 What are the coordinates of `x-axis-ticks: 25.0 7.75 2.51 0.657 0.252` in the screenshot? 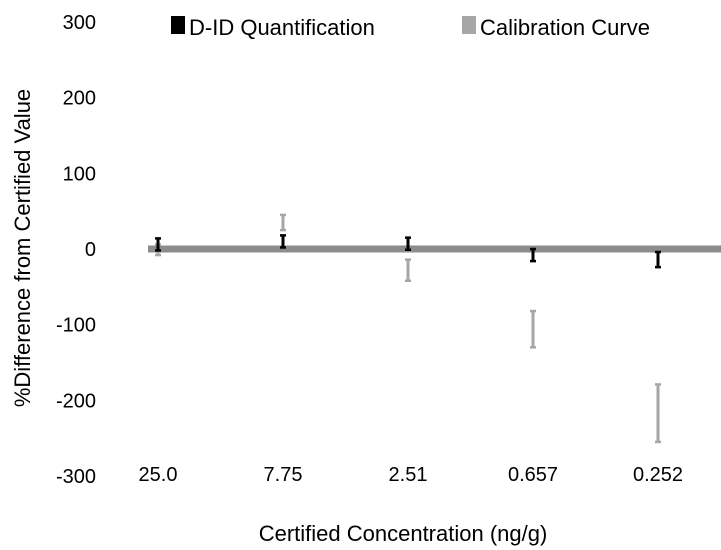 It's located at (411, 475).